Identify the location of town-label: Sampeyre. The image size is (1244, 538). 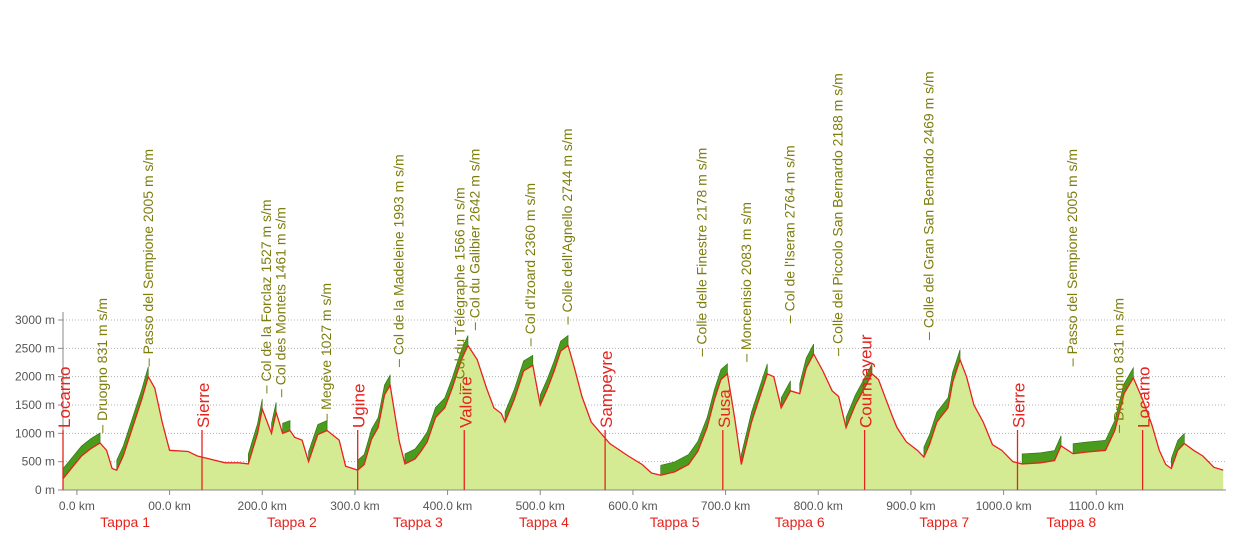
(606, 389).